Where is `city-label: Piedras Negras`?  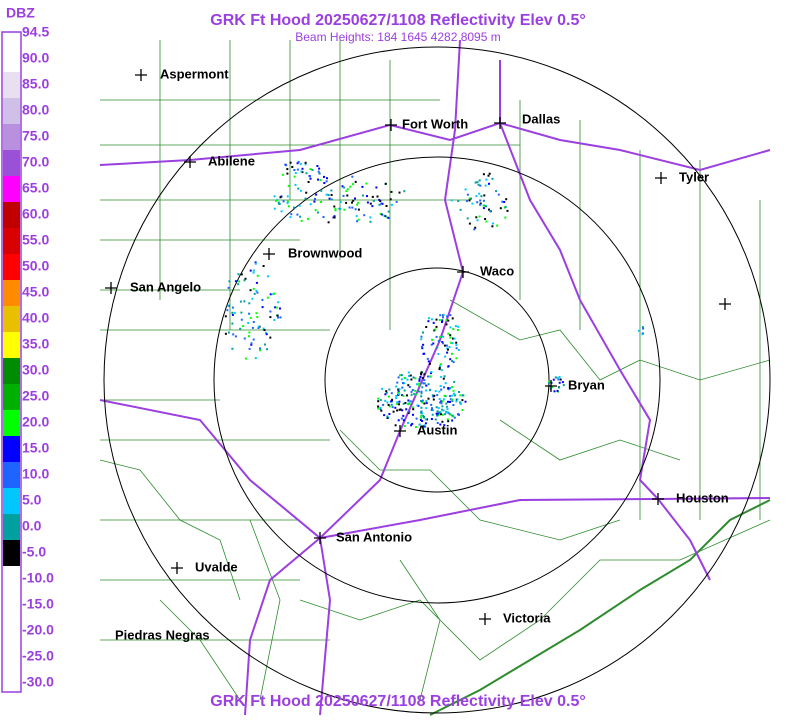 city-label: Piedras Negras is located at coordinates (162, 634).